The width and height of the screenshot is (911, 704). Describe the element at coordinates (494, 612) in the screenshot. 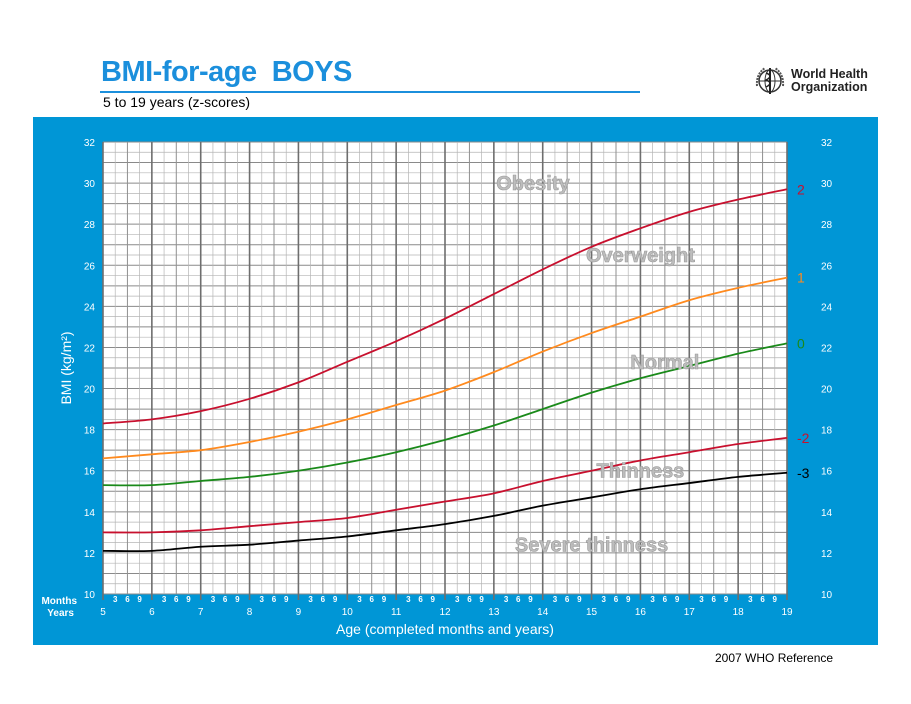

I see `x-tick-label: 13` at that location.